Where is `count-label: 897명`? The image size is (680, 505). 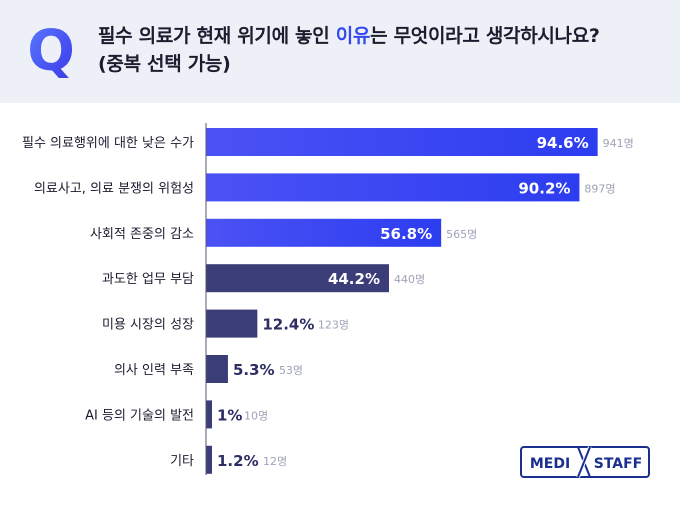
count-label: 897명 is located at coordinates (599, 188).